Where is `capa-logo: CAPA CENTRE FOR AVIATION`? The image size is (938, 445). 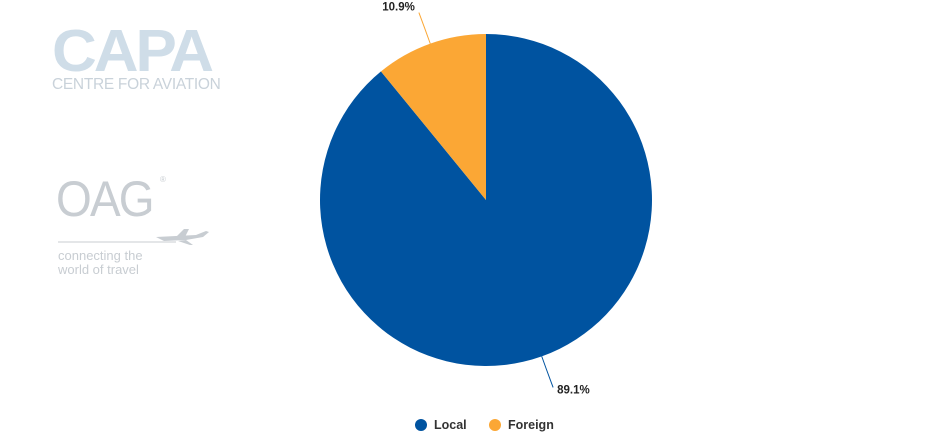 capa-logo: CAPA CENTRE FOR AVIATION is located at coordinates (157, 56).